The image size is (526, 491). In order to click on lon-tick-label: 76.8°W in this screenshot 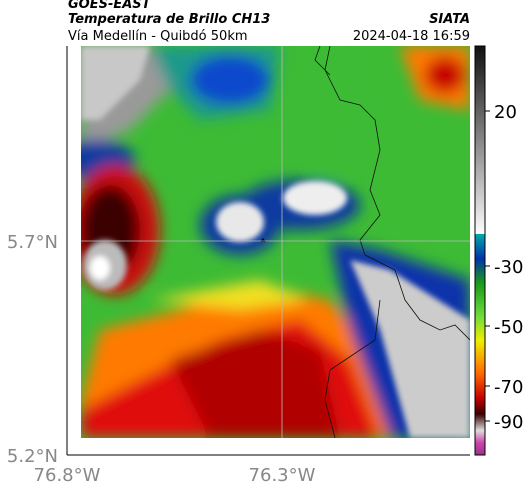, I will do `click(67, 475)`.